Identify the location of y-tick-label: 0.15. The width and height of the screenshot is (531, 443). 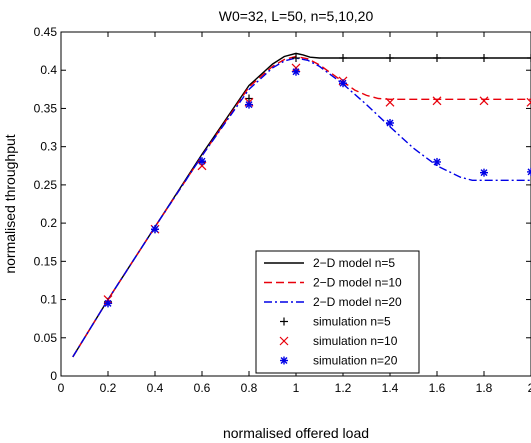
(46, 261).